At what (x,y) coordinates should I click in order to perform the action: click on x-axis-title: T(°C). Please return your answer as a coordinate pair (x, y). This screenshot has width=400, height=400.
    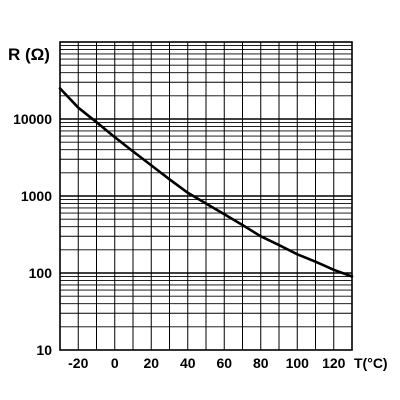
    Looking at the image, I should click on (371, 363).